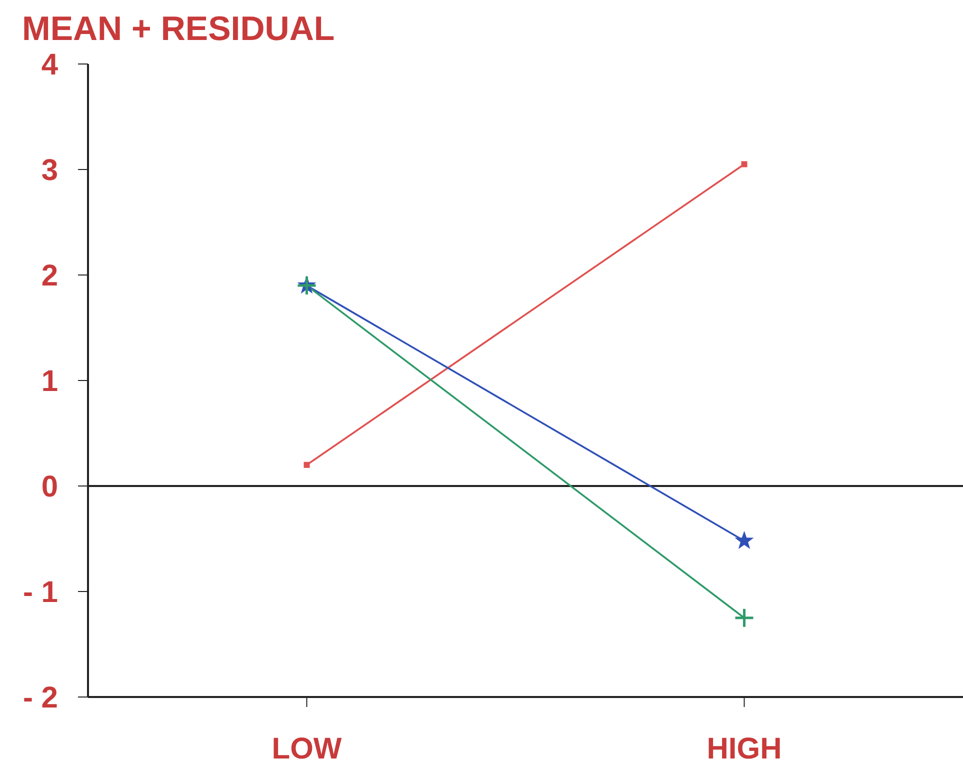 The height and width of the screenshot is (767, 963). What do you see at coordinates (40, 593) in the screenshot?
I see `y-tick-label: - 1` at bounding box center [40, 593].